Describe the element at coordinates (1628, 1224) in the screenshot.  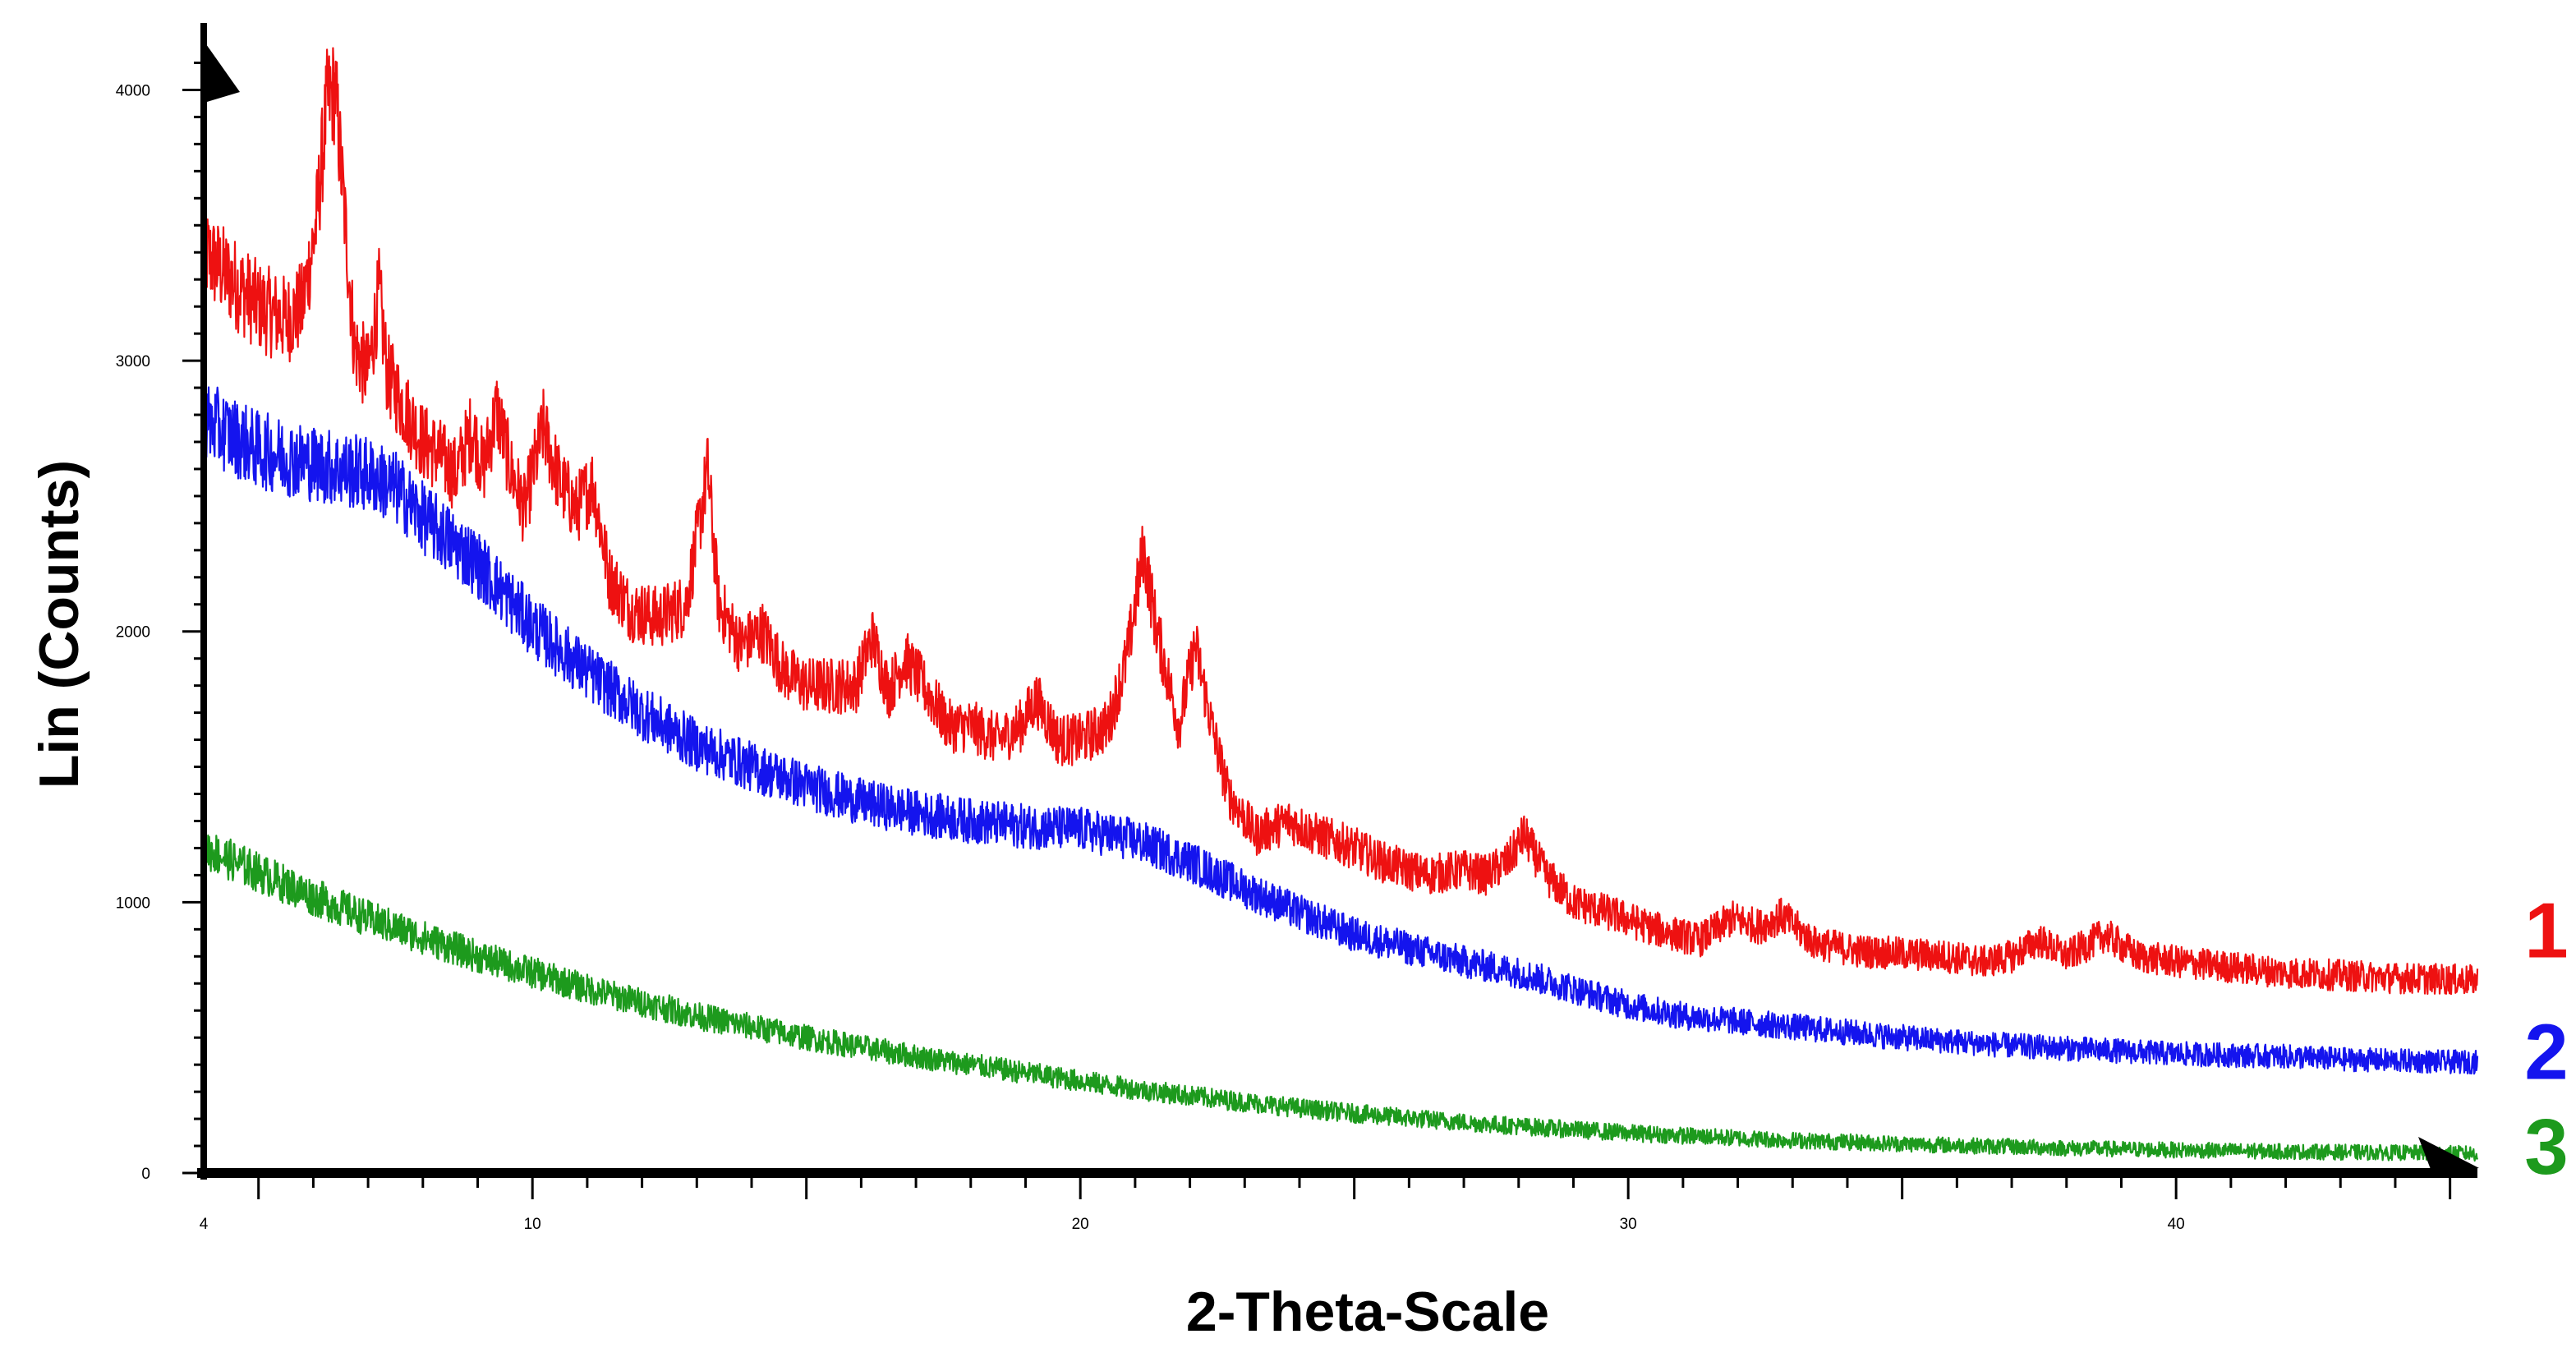
I see `x-tick-label: 30` at that location.